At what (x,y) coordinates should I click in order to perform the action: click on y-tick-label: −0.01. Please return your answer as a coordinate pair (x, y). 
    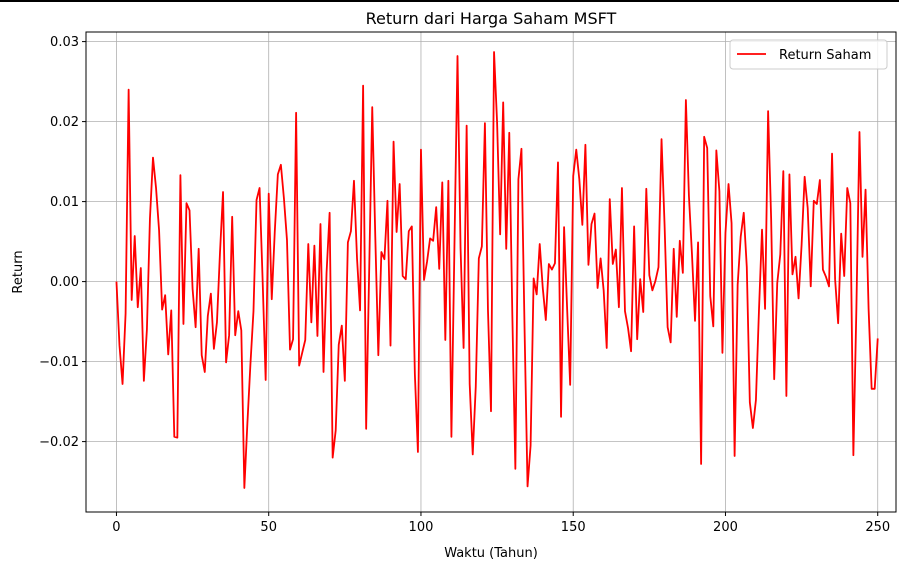
    Looking at the image, I should click on (59, 362).